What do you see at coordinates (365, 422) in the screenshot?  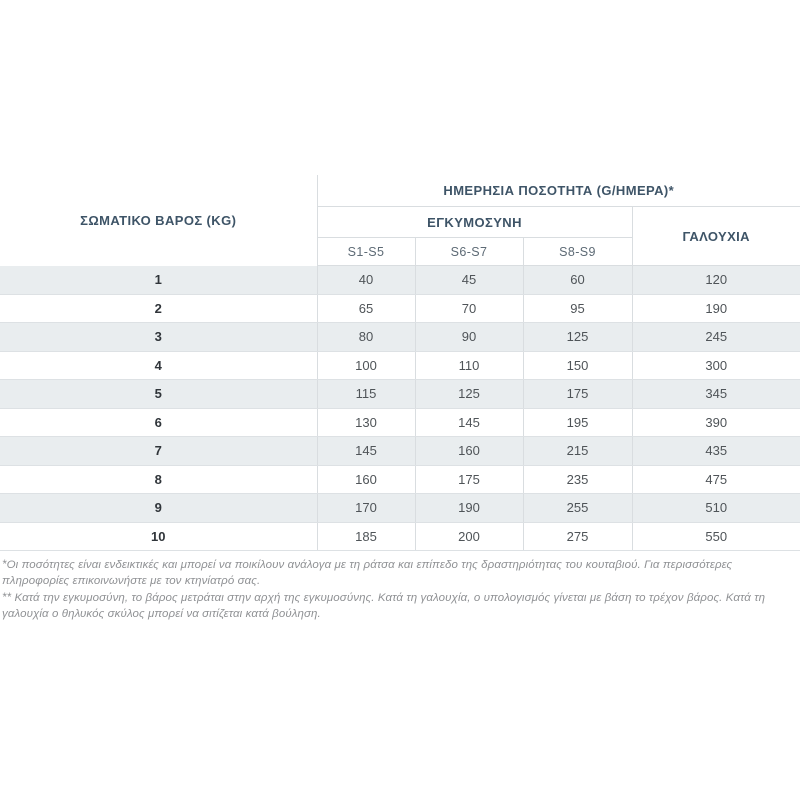 I see `cell-s1-s5: 130` at bounding box center [365, 422].